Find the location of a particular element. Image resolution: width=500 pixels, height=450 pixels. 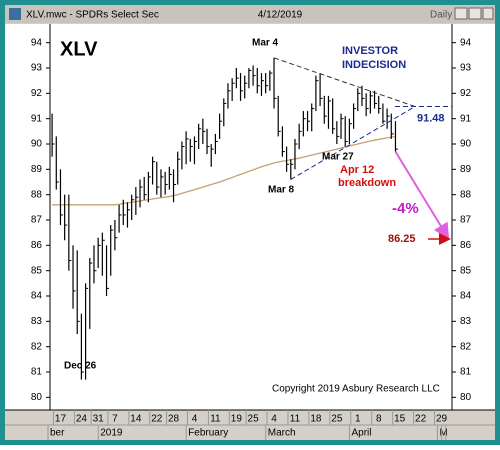

y-tick-label: 83 is located at coordinates (37, 321).